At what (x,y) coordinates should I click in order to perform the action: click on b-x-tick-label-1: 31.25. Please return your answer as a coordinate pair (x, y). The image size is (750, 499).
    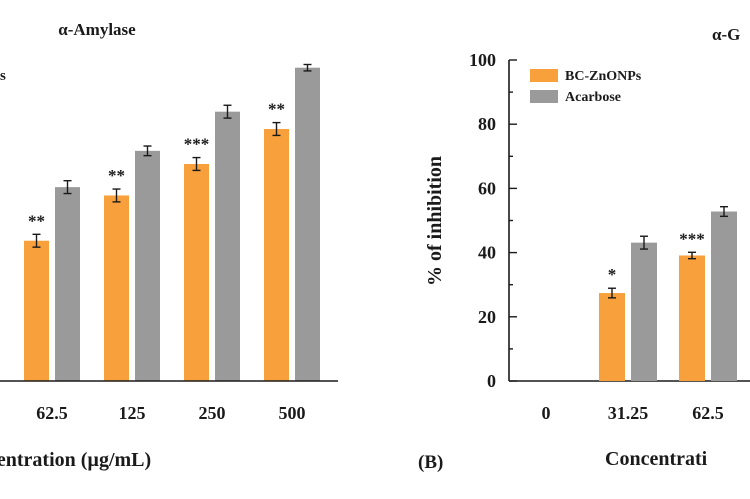
    Looking at the image, I should click on (628, 413).